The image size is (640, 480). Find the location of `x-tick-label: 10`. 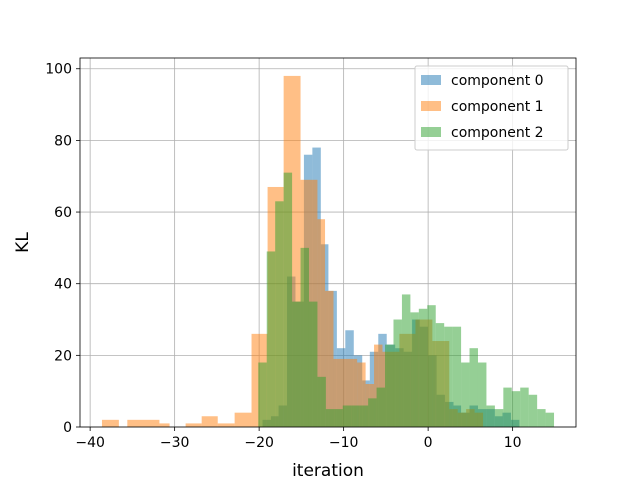

x-tick-label: 10 is located at coordinates (513, 443).